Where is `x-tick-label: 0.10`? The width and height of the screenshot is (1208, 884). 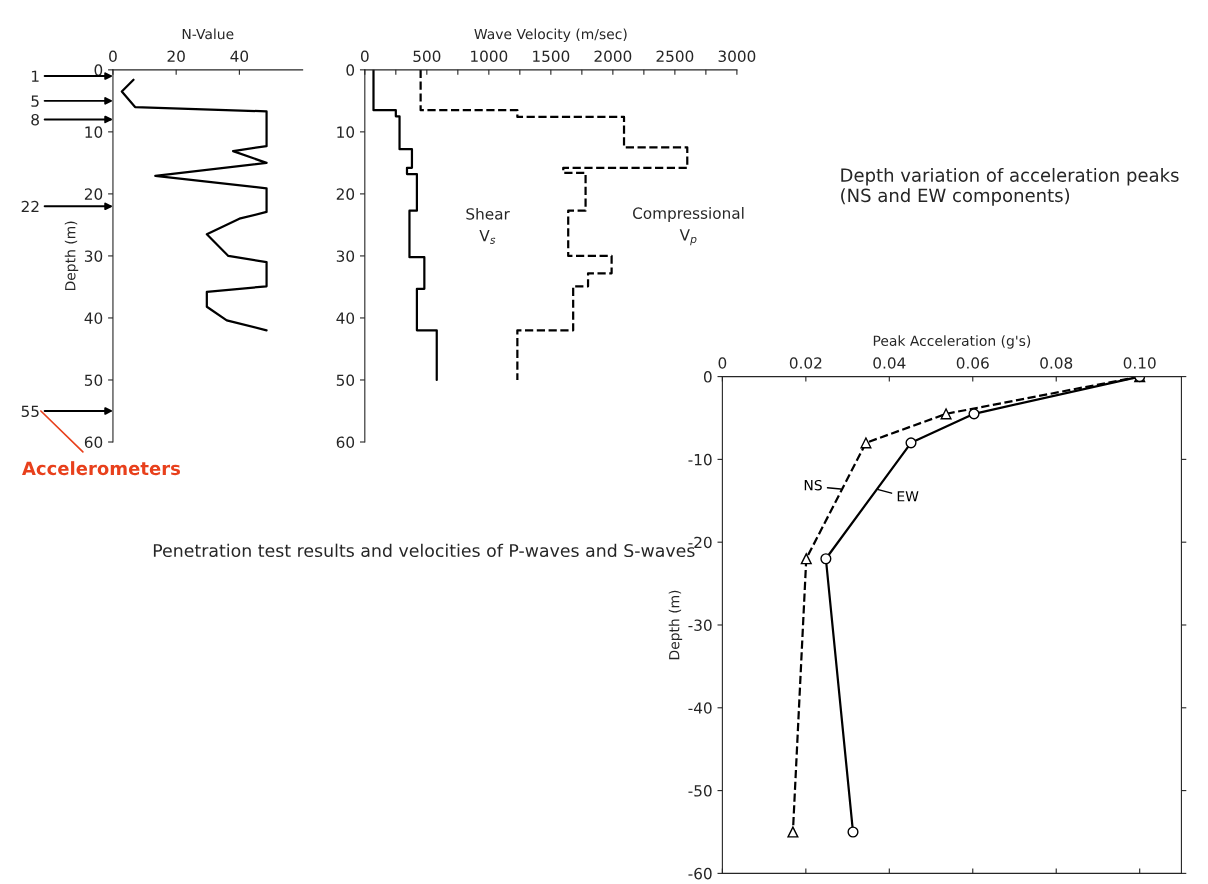 x-tick-label: 0.10 is located at coordinates (1139, 363).